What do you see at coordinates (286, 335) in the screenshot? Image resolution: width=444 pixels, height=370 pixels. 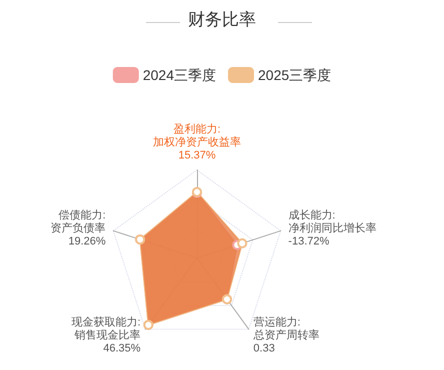 I see `spoke-label: 营运能力: 总资产周转率 0.33` at bounding box center [286, 335].